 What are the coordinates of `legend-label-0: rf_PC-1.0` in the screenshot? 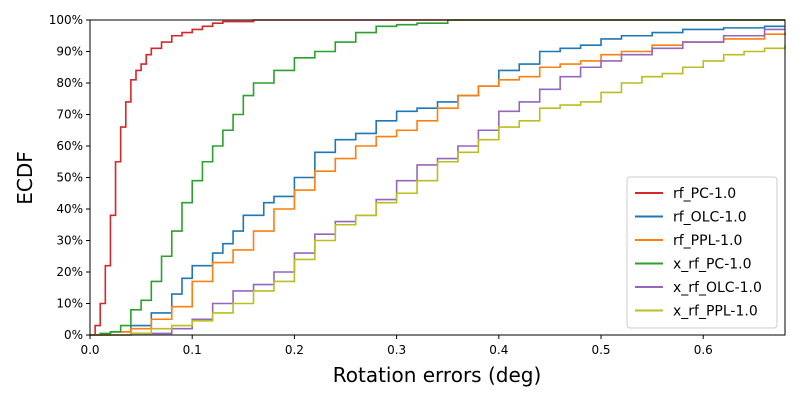 It's located at (704, 194).